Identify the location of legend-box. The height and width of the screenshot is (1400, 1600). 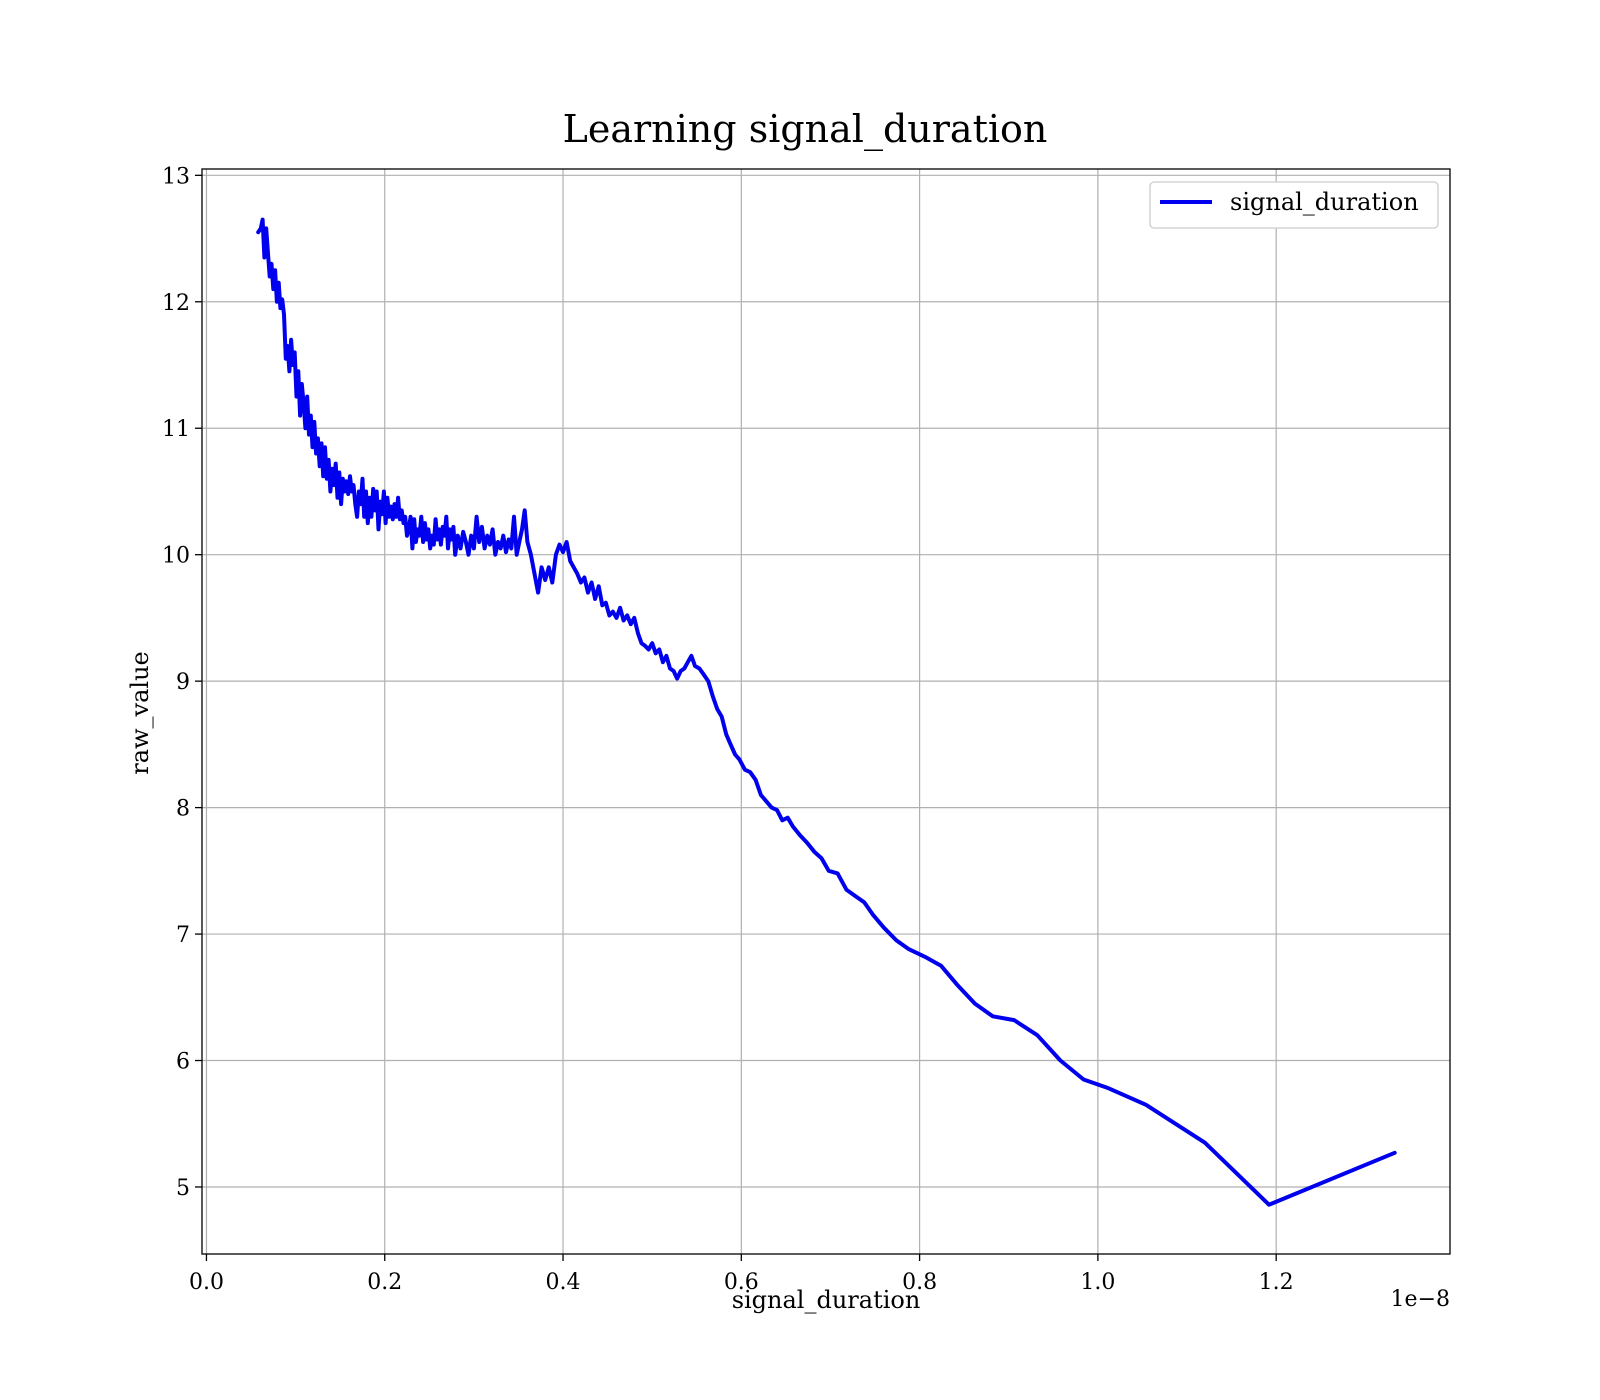
(1294, 205).